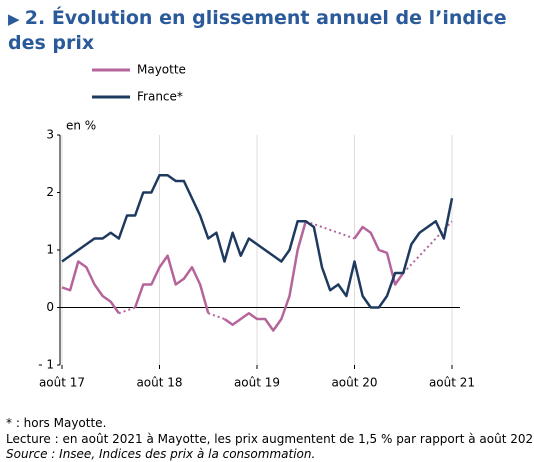  What do you see at coordinates (159, 383) in the screenshot?
I see `x-tick-label: août 18` at bounding box center [159, 383].